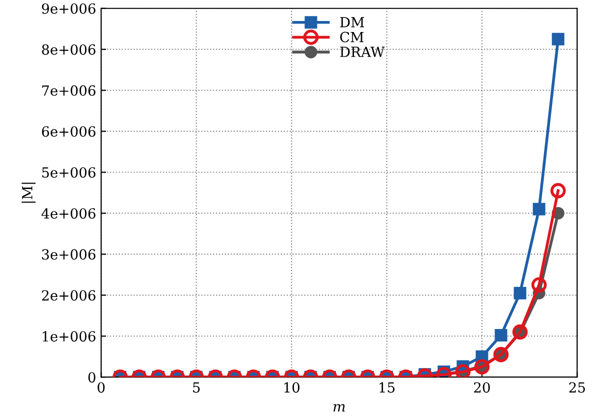  Describe the element at coordinates (69, 172) in the screenshot. I see `y-tick-label: 5e+006` at that location.